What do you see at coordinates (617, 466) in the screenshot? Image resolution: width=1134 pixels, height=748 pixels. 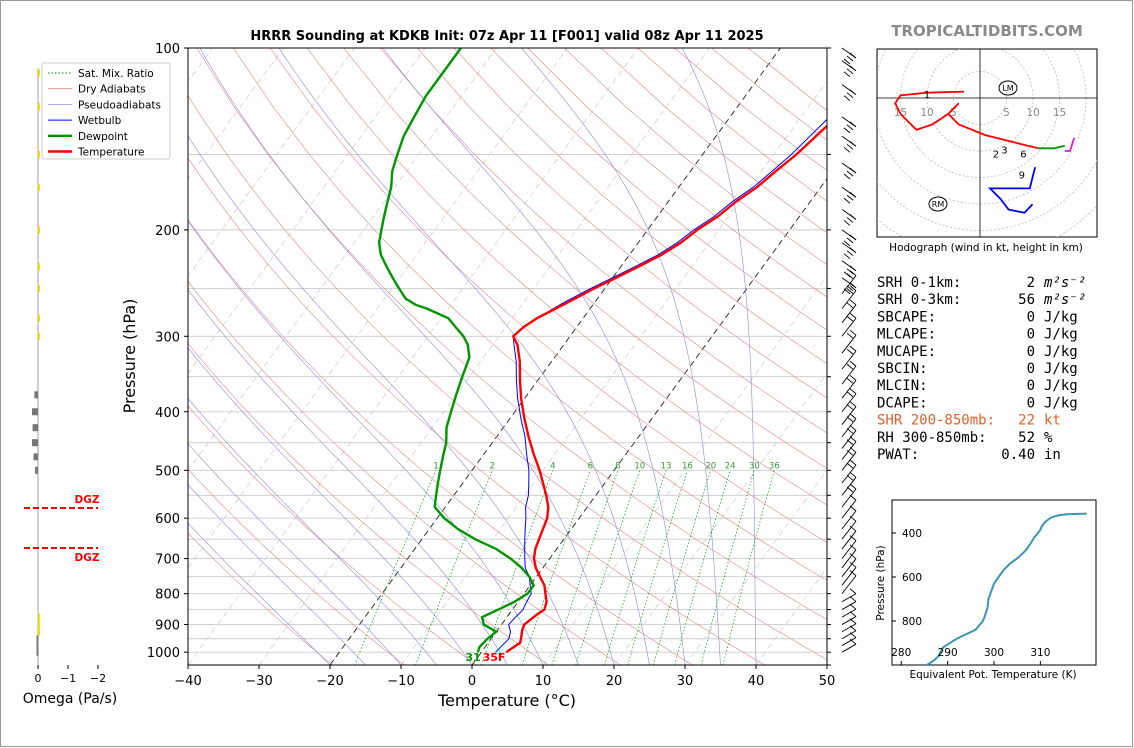 I see `mixing-ratio-label: 8` at bounding box center [617, 466].